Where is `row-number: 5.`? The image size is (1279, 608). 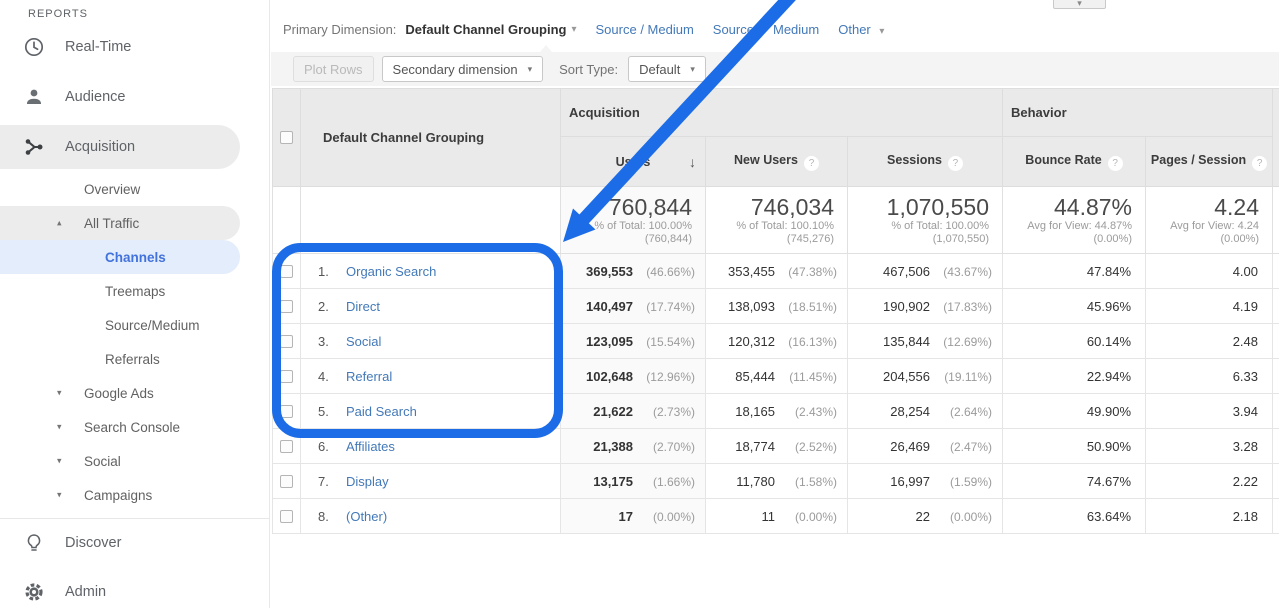
row-number: 5. is located at coordinates (323, 411).